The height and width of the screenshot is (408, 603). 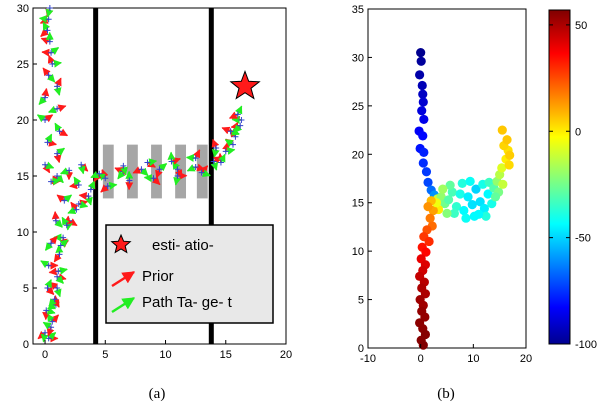 What do you see at coordinates (187, 302) in the screenshot?
I see `legend-label-path-target: Path Ta- ge- t` at bounding box center [187, 302].